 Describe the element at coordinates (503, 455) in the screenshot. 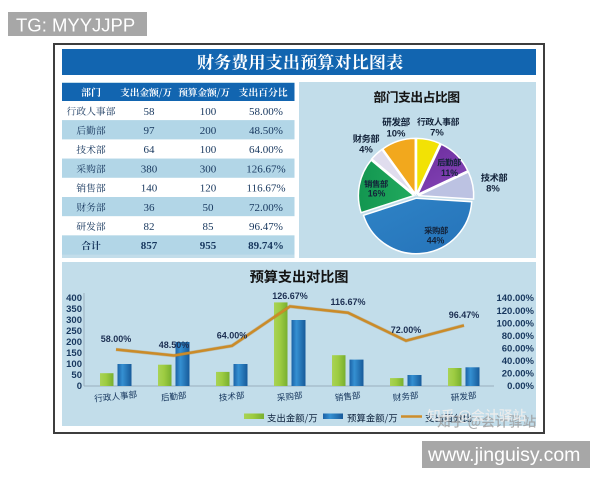

I see `svg-text: www.jinguisy.com` at that location.